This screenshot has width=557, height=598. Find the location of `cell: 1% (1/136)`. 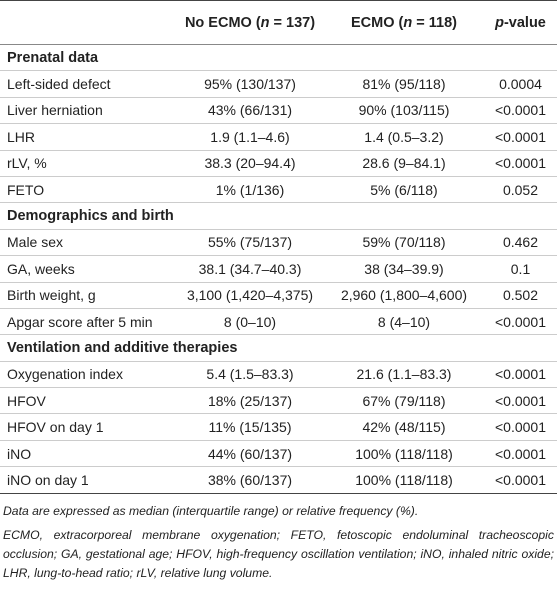

cell: 1% (1/136) is located at coordinates (250, 190).